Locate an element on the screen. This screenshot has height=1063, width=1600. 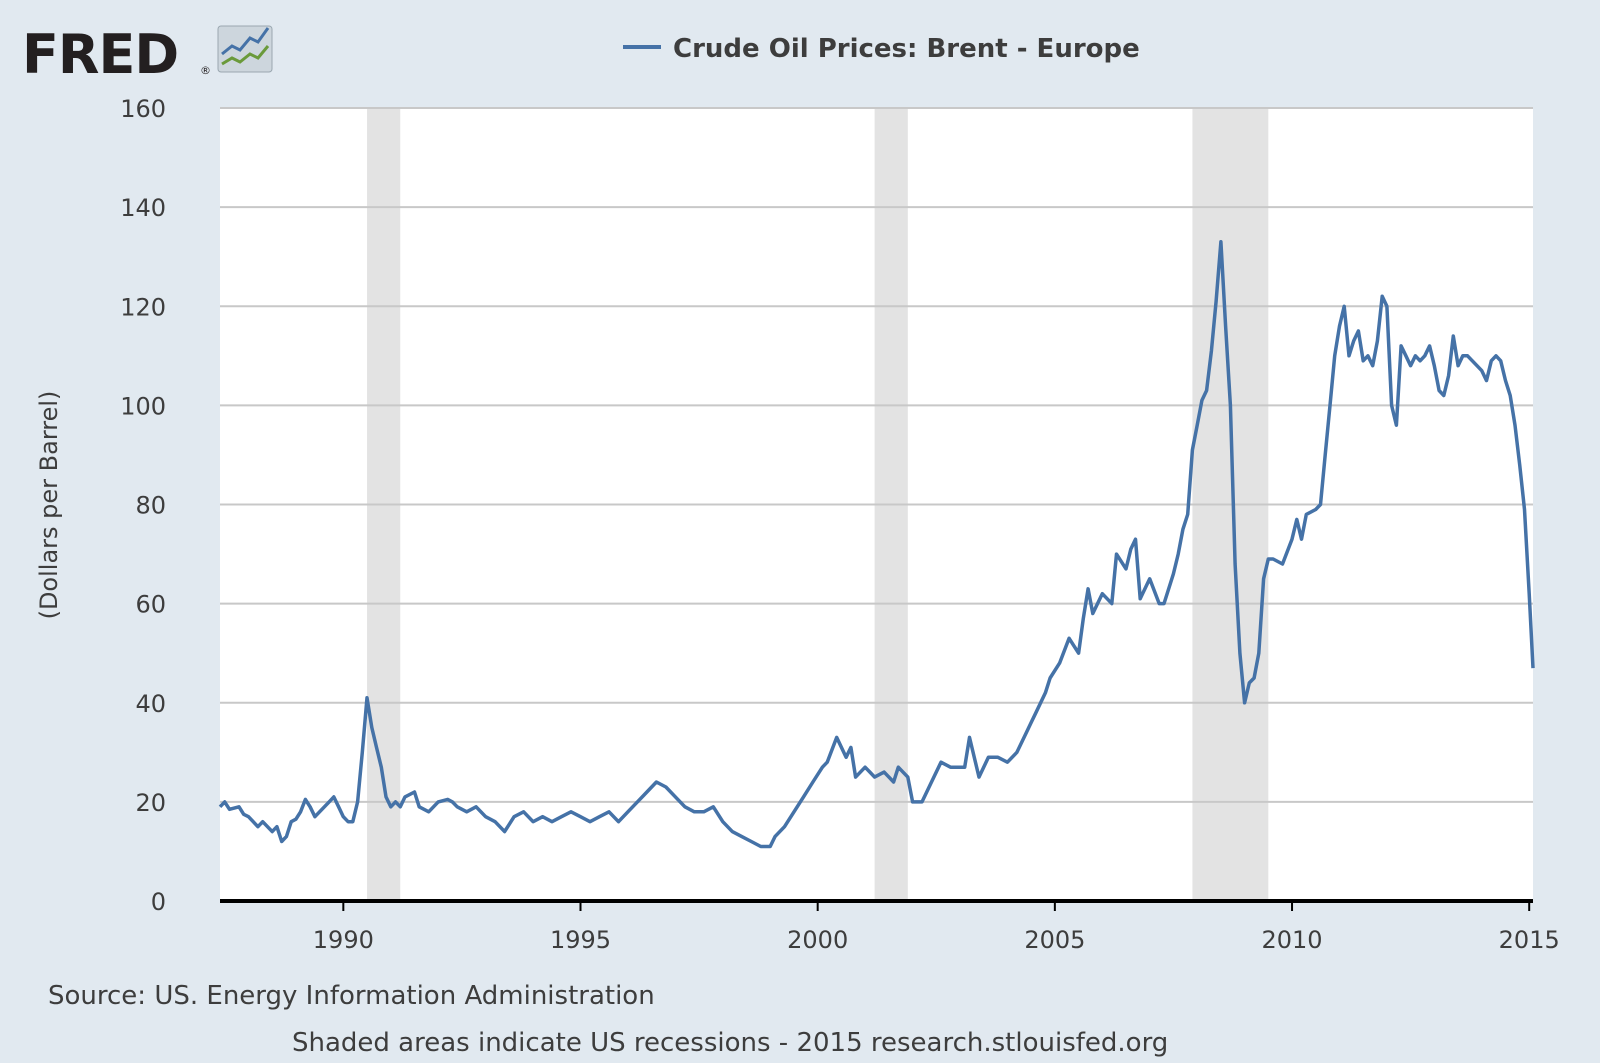
line-chart-icon is located at coordinates (245, 49).